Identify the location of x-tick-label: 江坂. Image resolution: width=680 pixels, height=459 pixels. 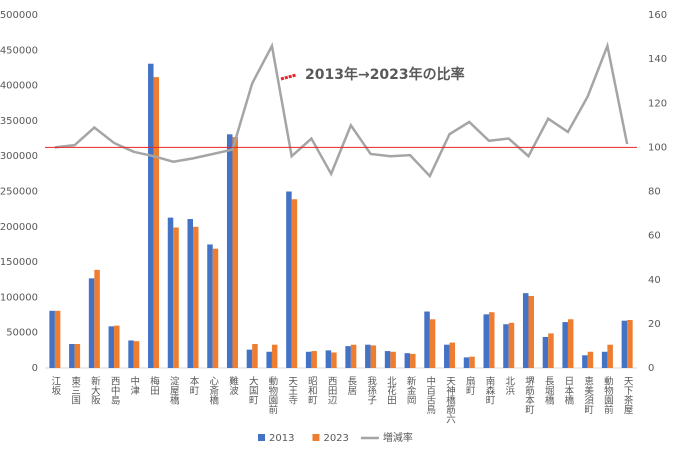
(55, 386).